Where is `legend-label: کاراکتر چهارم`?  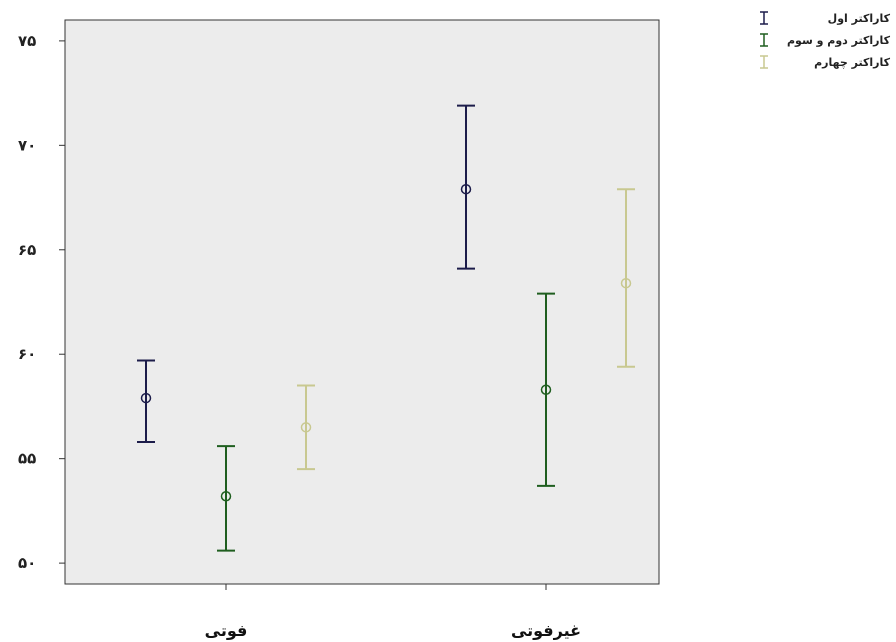
legend-label: کاراکتر چهارم is located at coordinates (852, 62).